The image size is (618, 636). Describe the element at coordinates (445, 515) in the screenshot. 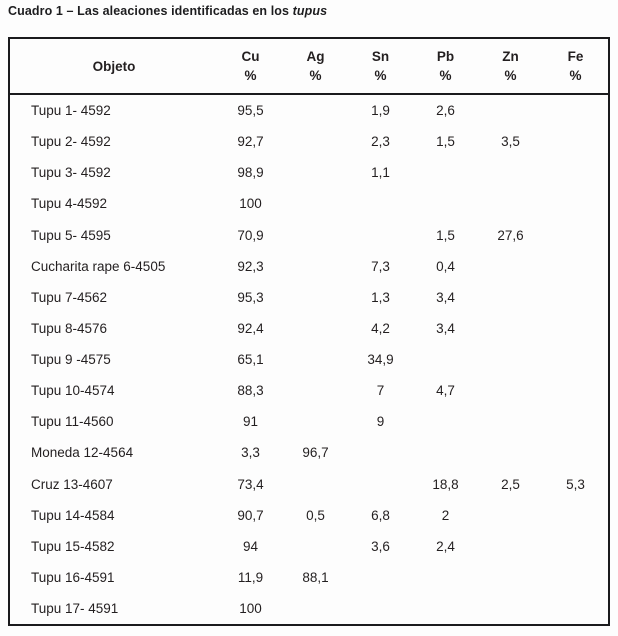

I see `cell-pb-percent: 2` at that location.